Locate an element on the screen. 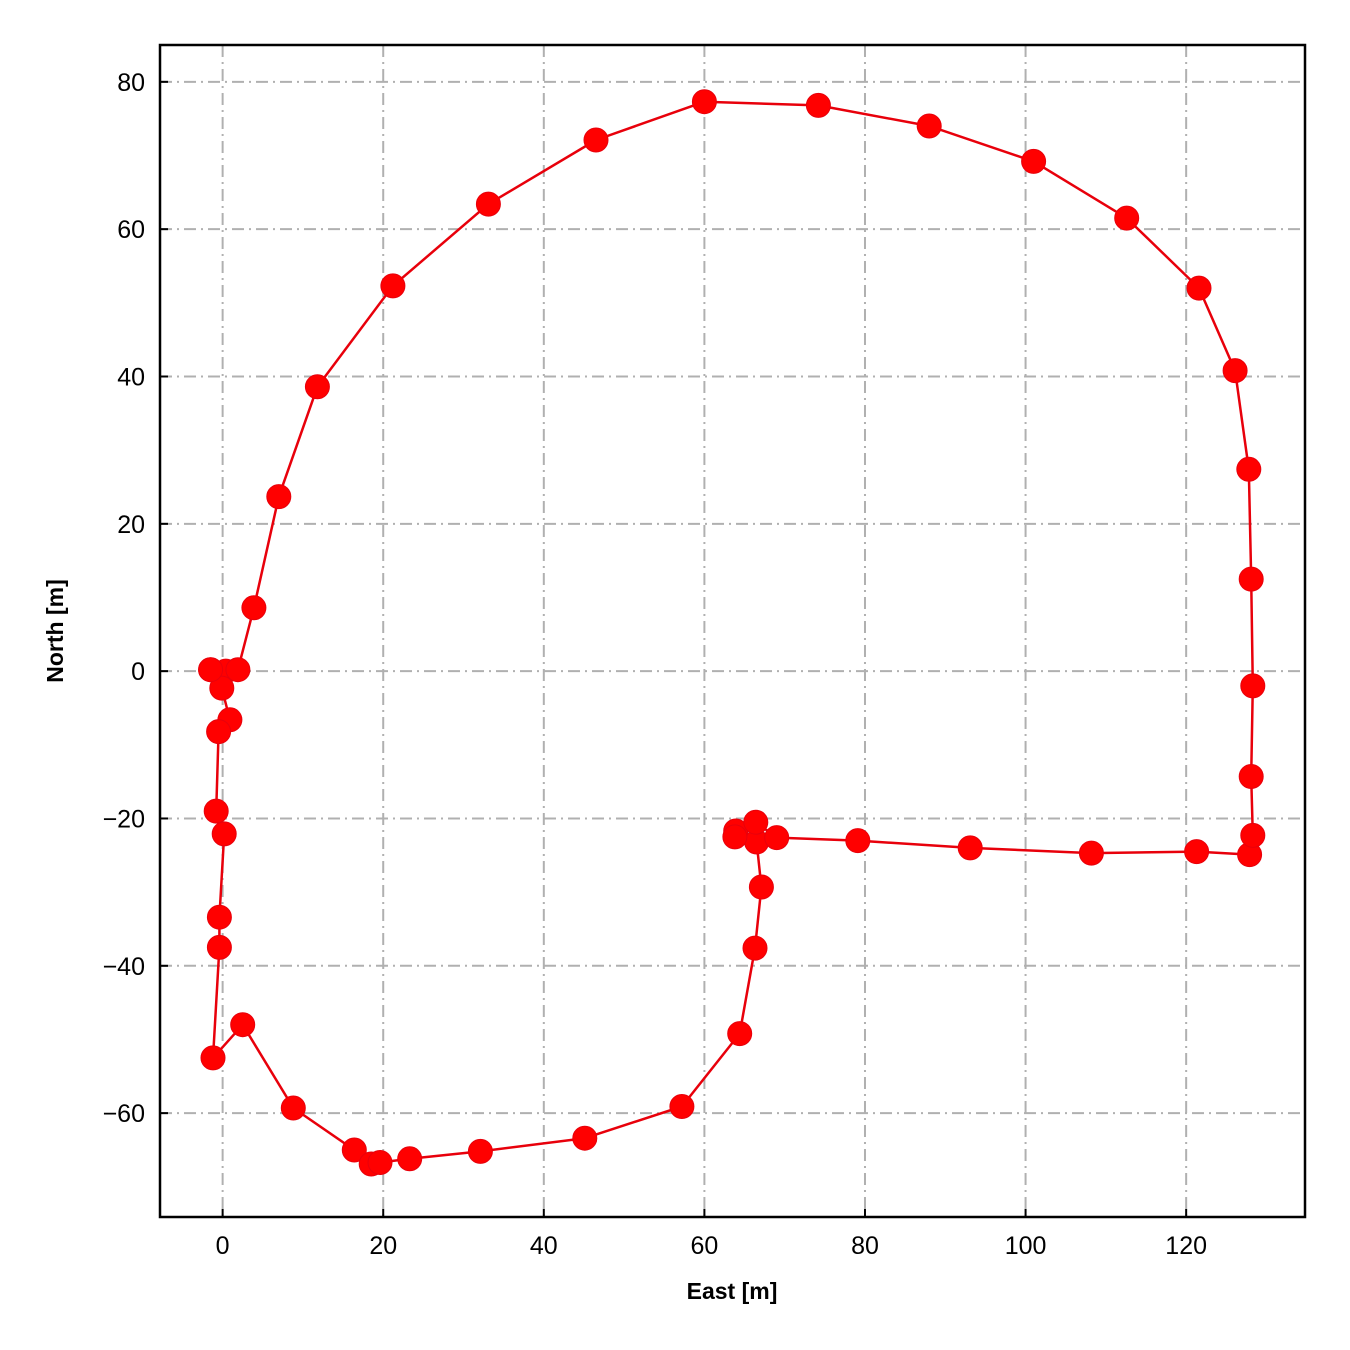 Image resolution: width=1350 pixels, height=1350 pixels. x-tick-label: 0 is located at coordinates (223, 1246).